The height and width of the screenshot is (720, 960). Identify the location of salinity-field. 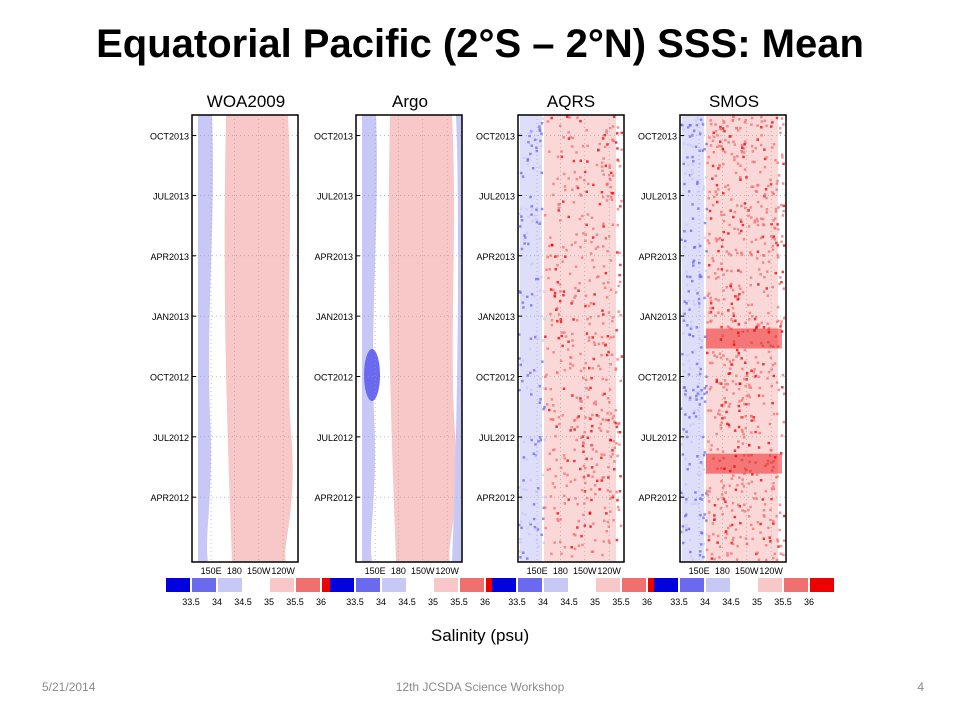
(245, 338).